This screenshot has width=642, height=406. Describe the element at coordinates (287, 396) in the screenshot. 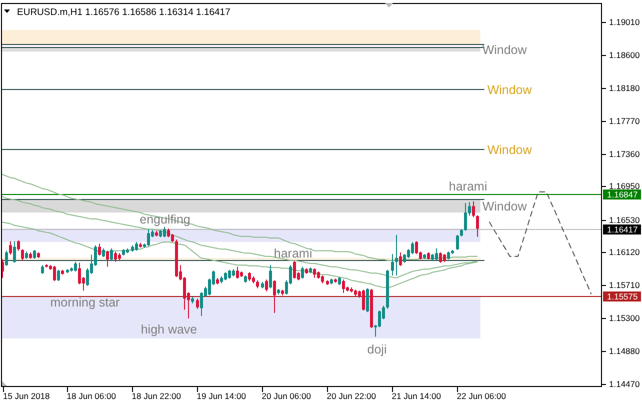

I see `x-tick-label: 20 Jun 06:00` at that location.